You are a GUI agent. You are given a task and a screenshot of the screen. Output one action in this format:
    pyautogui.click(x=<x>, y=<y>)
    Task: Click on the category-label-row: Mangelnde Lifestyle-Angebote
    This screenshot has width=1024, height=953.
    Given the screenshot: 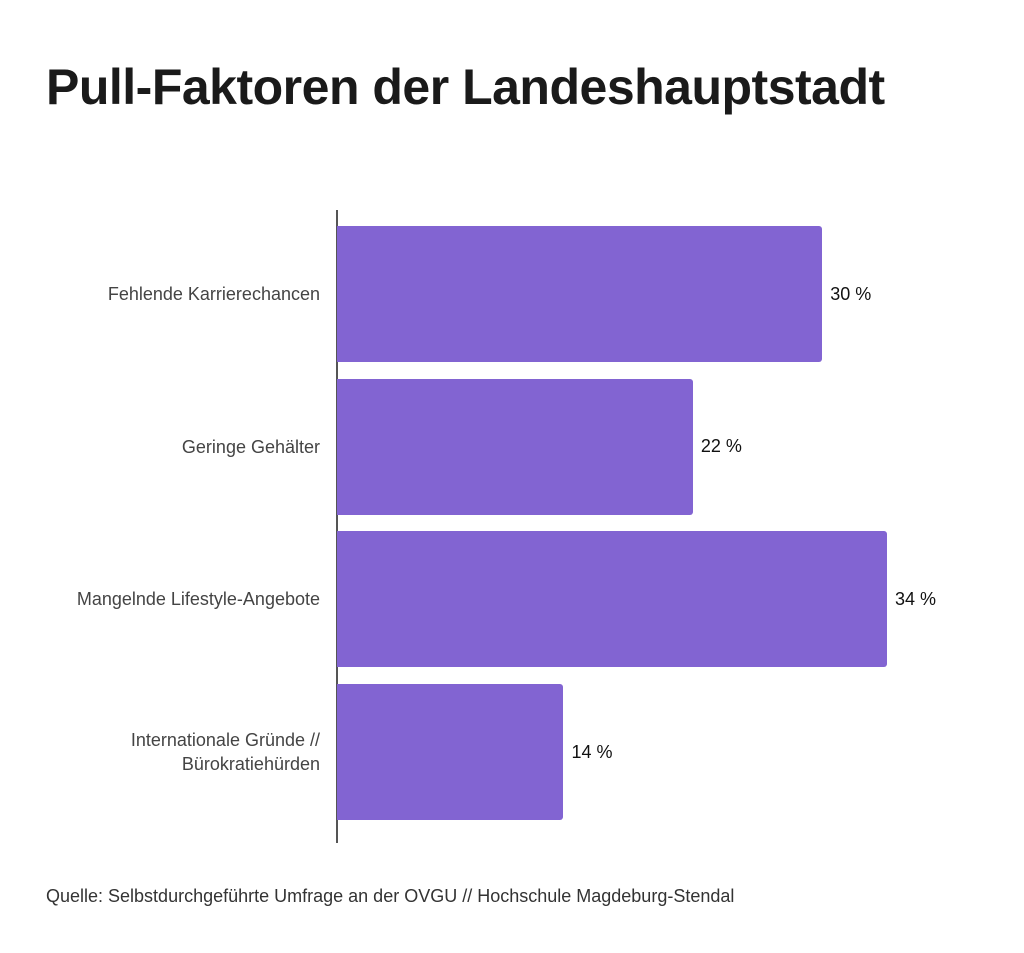 What is the action you would take?
    pyautogui.click(x=170, y=599)
    